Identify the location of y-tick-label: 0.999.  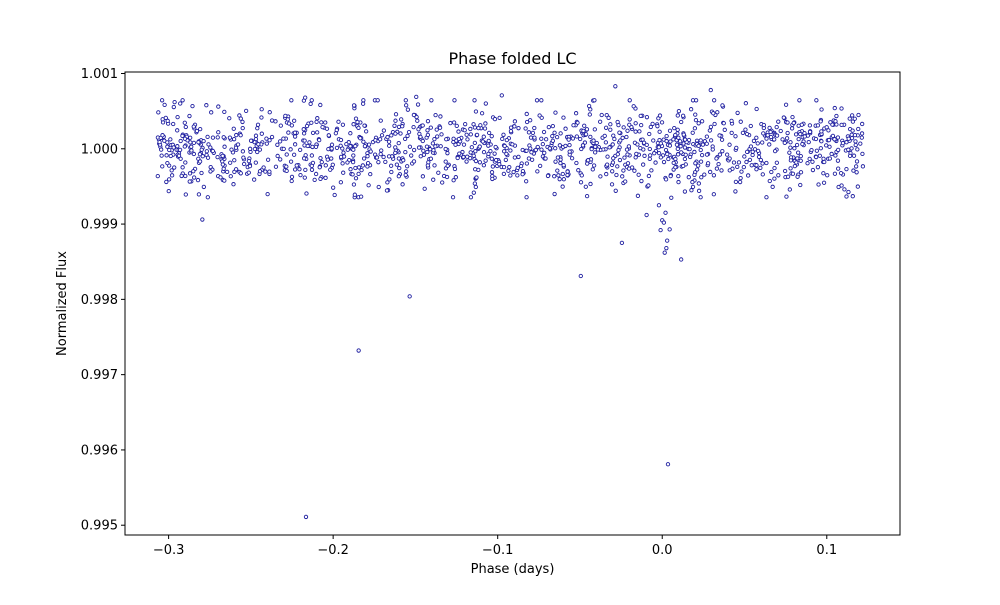
(99, 225).